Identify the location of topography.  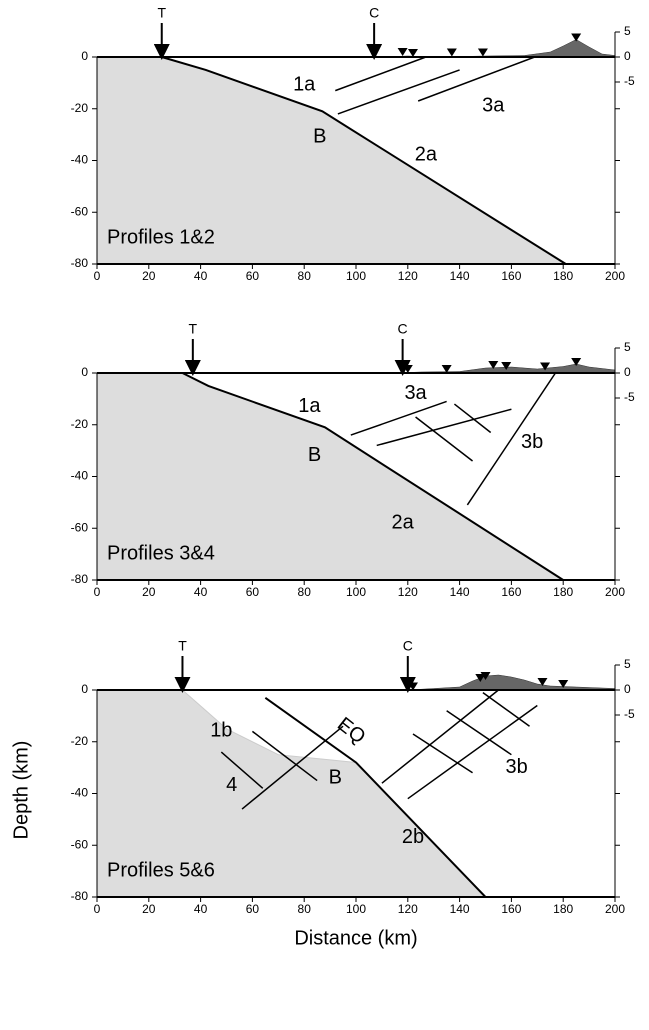
(356, 682).